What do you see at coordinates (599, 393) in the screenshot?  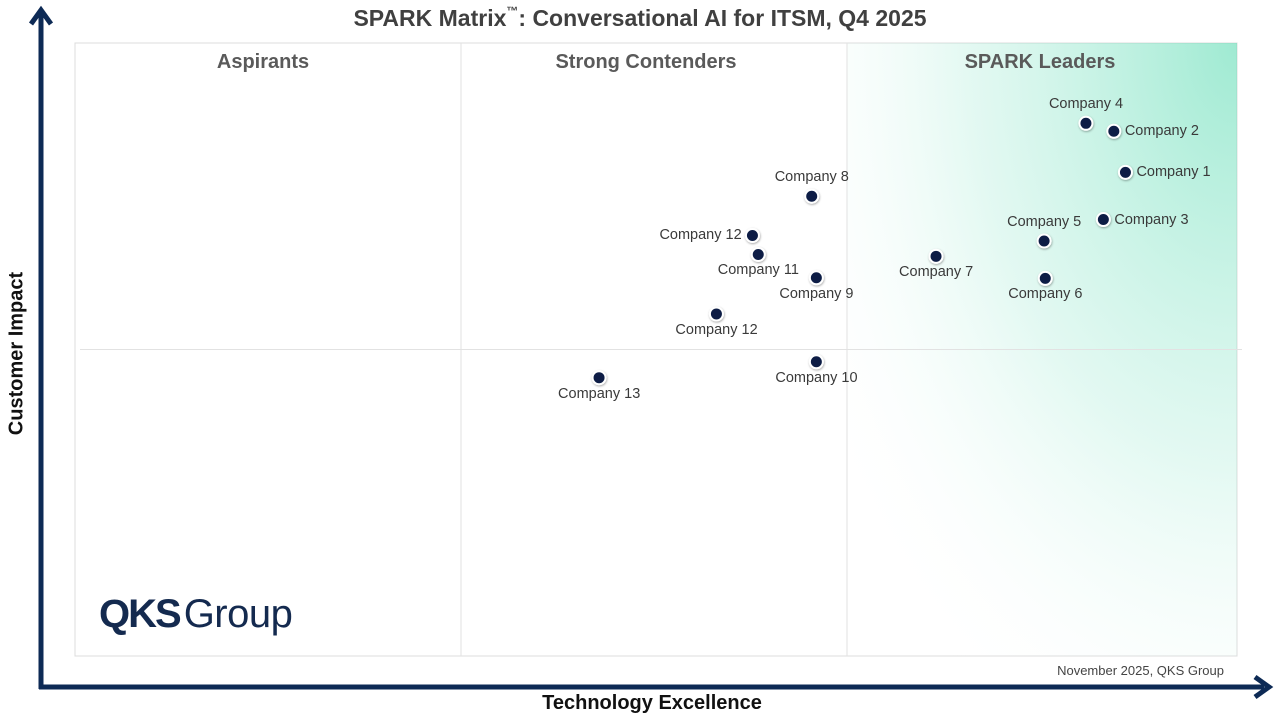 I see `data-point-label-13: Company 13` at bounding box center [599, 393].